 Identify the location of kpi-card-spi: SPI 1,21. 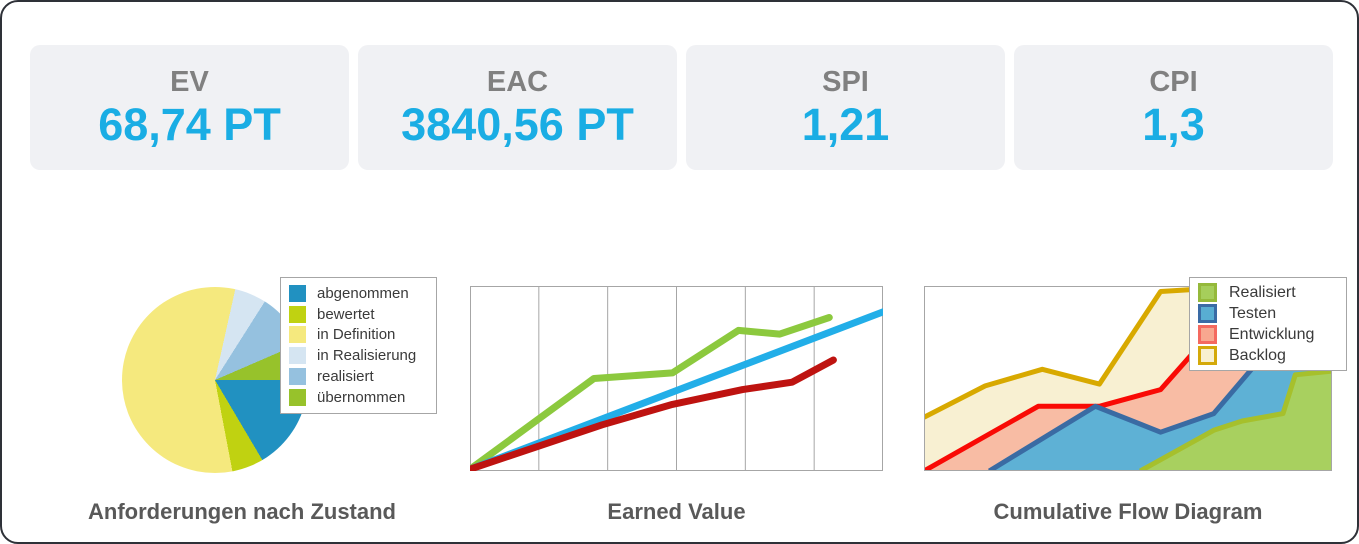
(845, 107).